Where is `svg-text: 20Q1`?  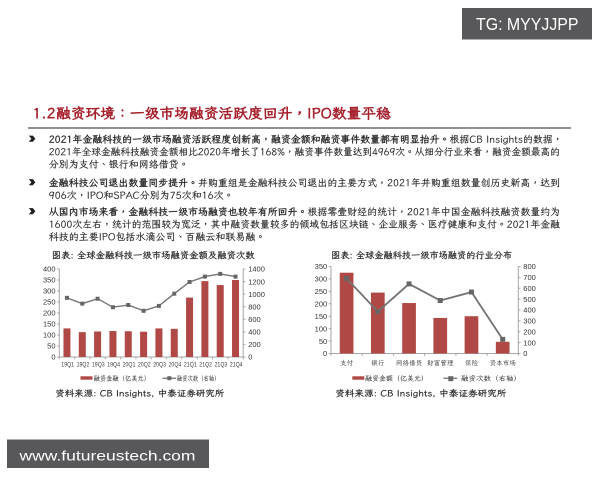 svg-text: 20Q1 is located at coordinates (129, 365).